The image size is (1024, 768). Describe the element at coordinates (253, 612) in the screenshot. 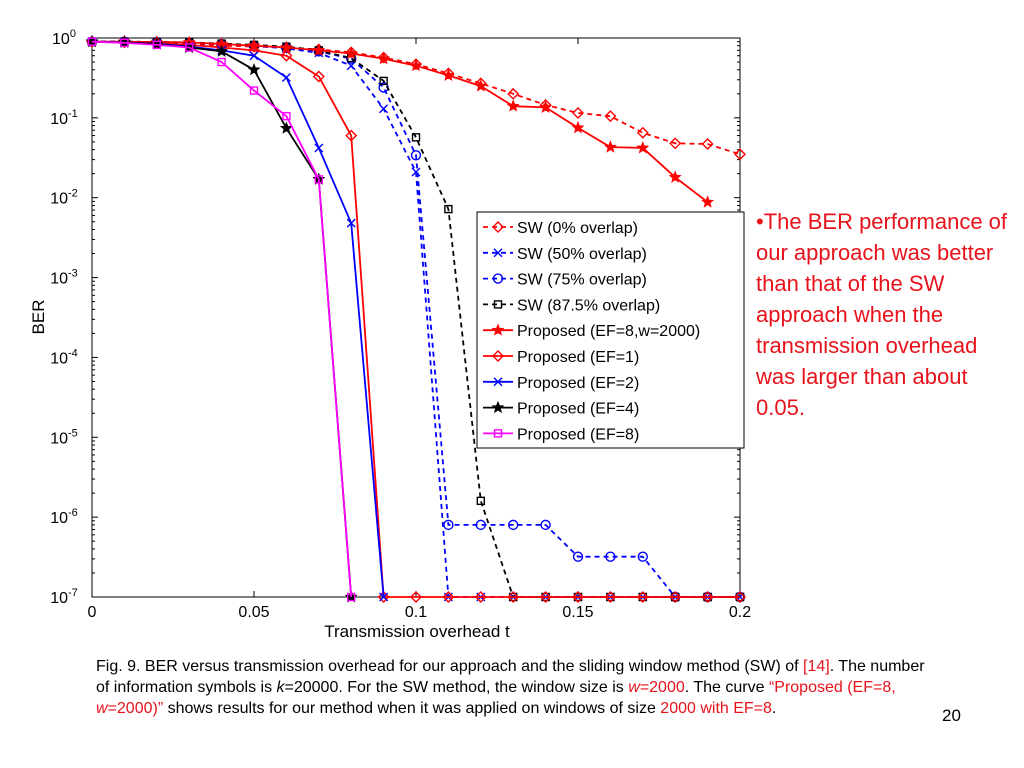

I see `x-tick-label: 0.05` at that location.